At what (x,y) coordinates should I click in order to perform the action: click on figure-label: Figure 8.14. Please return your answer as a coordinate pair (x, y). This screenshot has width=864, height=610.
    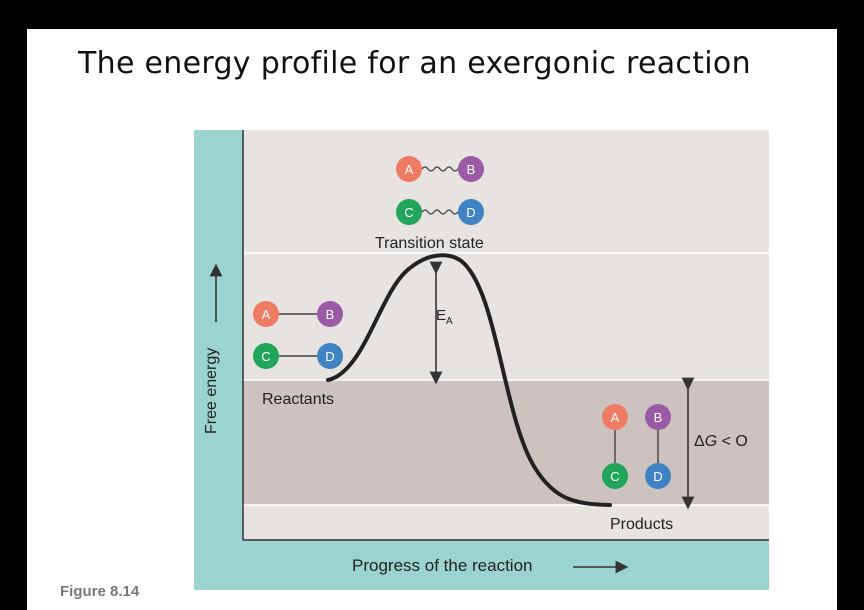
    Looking at the image, I should click on (100, 591).